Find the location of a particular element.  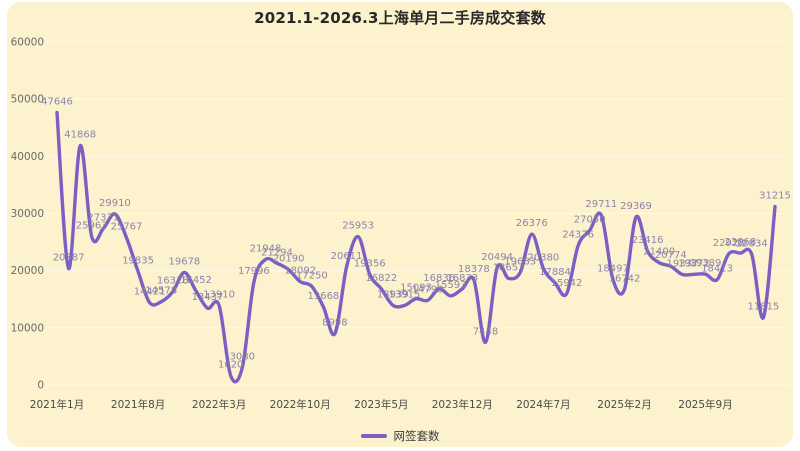

point-label: 20494 is located at coordinates (497, 257).